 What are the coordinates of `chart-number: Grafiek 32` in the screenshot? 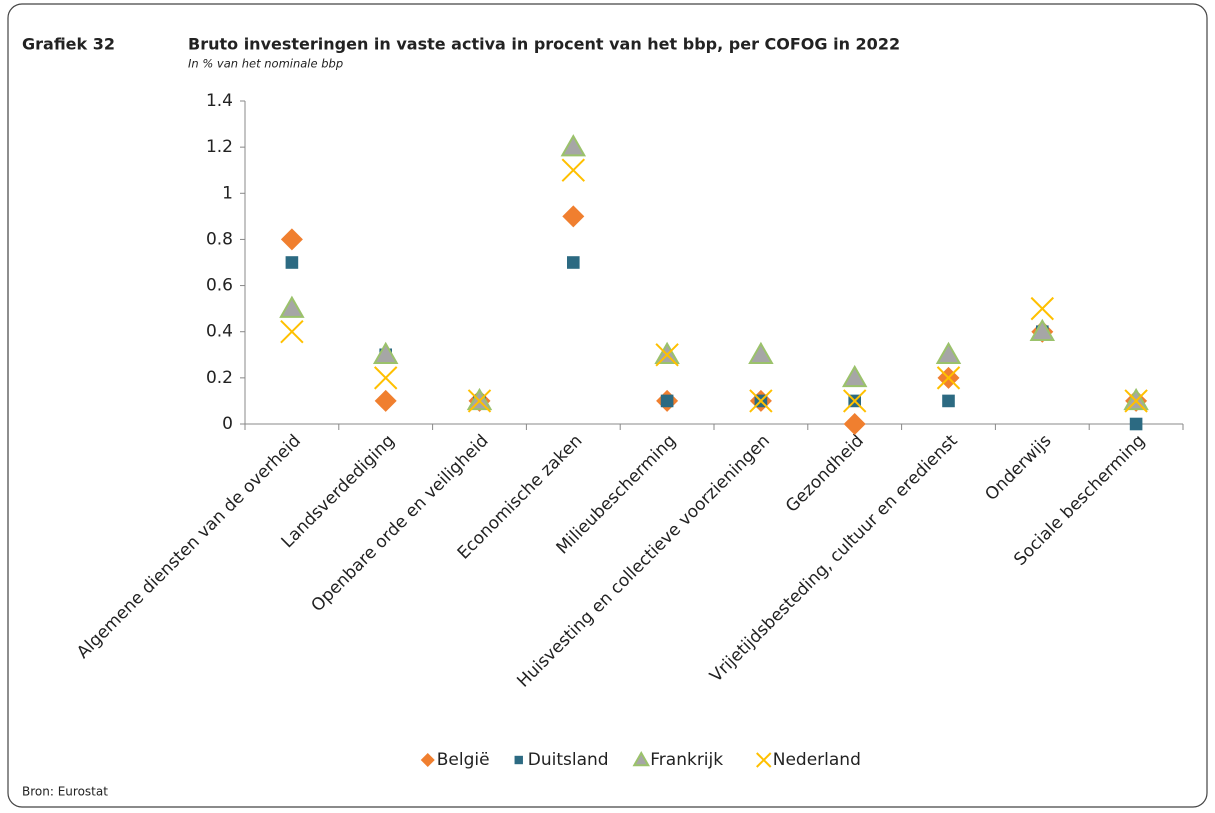 It's located at (68, 44).